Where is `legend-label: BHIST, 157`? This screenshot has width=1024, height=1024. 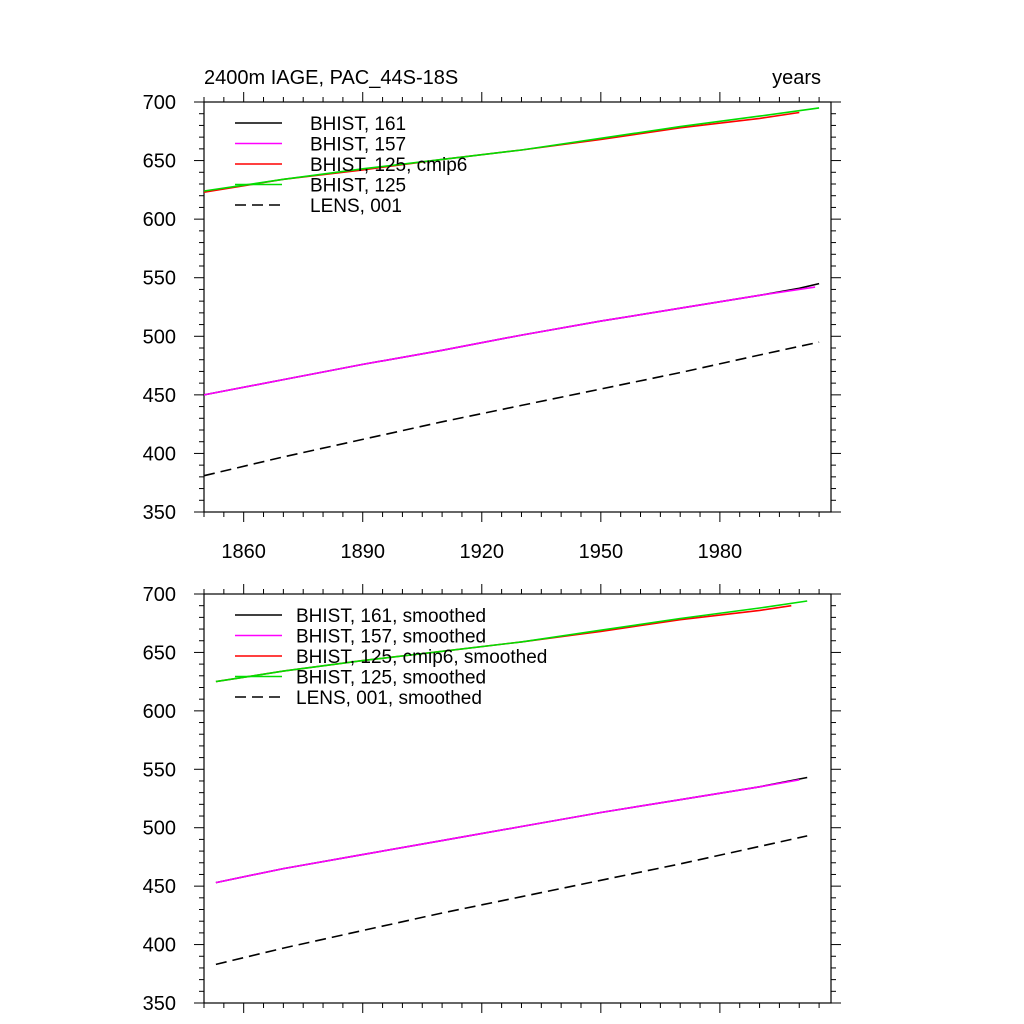
legend-label: BHIST, 157 is located at coordinates (358, 145).